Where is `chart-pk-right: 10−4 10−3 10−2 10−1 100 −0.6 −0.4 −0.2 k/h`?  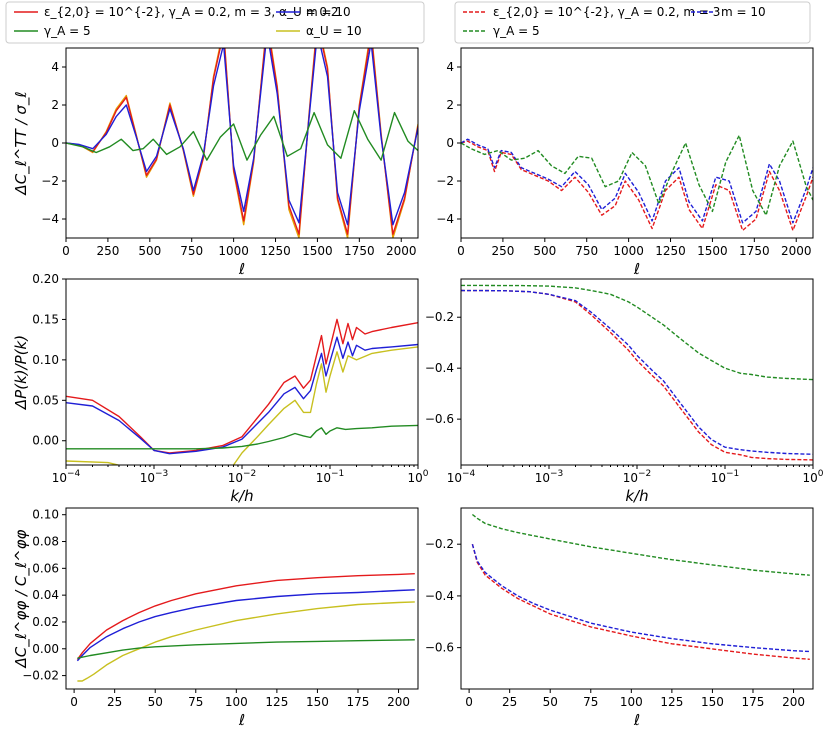 chart-pk-right: 10−4 10−3 10−2 10−1 100 −0.6 −0.4 −0.2 k/h is located at coordinates (624, 391).